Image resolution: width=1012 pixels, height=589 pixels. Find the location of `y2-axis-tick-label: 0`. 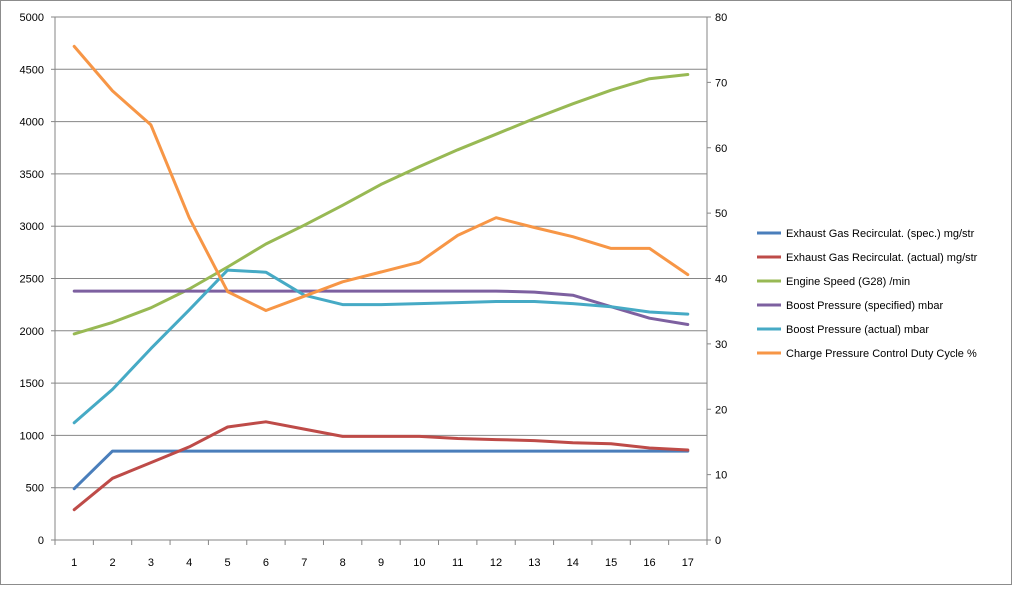

y2-axis-tick-label: 0 is located at coordinates (718, 541).